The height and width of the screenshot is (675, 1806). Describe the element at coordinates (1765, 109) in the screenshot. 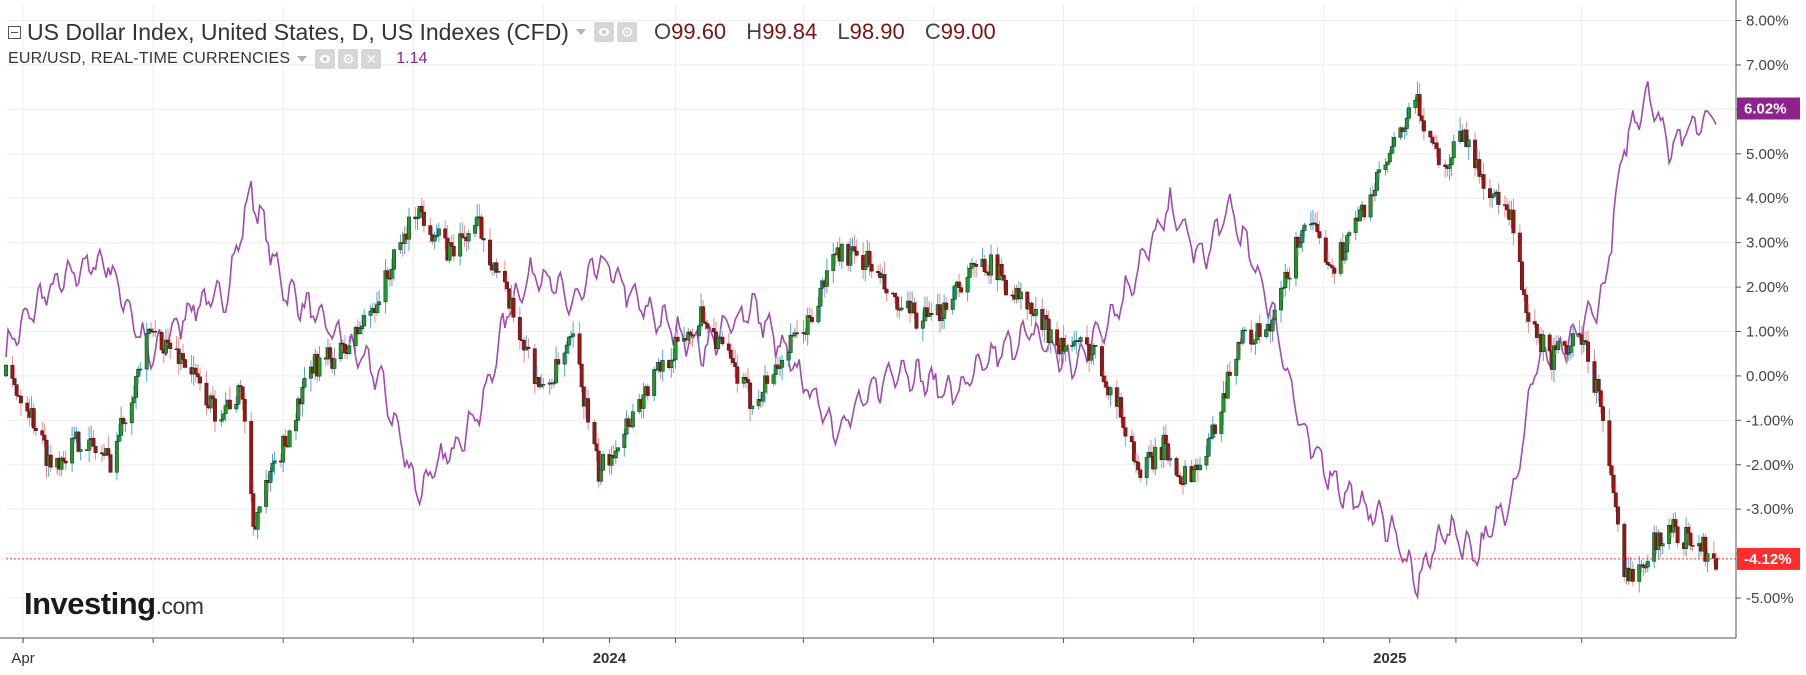

I see `eur-usd-price-badge-text: 6.02%` at that location.